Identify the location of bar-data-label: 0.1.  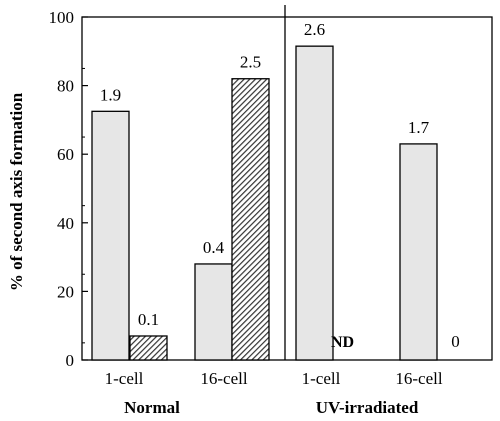
(148, 319).